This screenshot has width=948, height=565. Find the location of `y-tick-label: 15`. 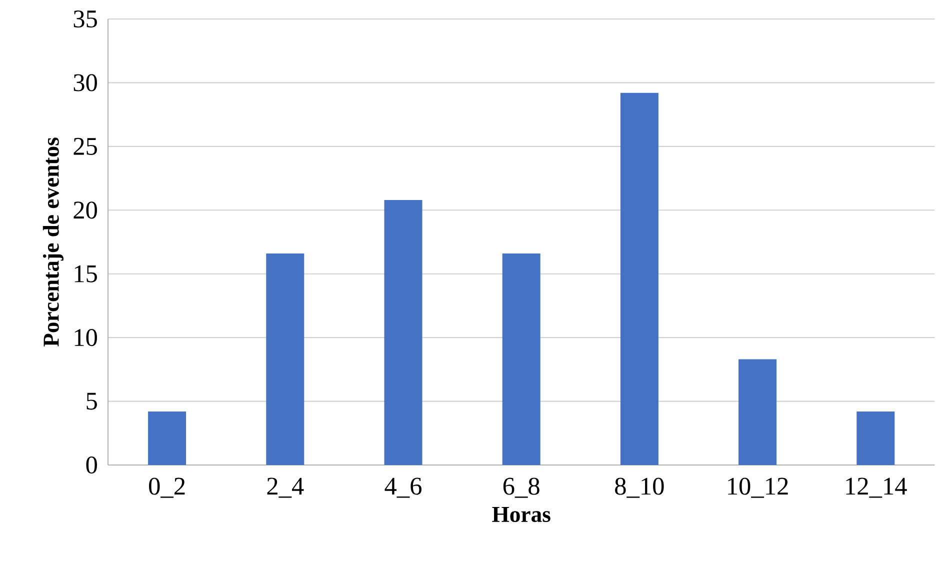

y-tick-label: 15 is located at coordinates (85, 273).